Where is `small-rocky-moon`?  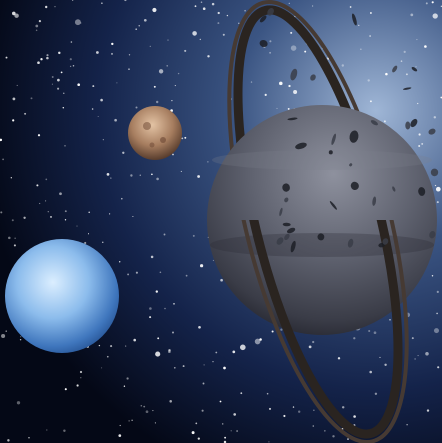 small-rocky-moon is located at coordinates (155, 133).